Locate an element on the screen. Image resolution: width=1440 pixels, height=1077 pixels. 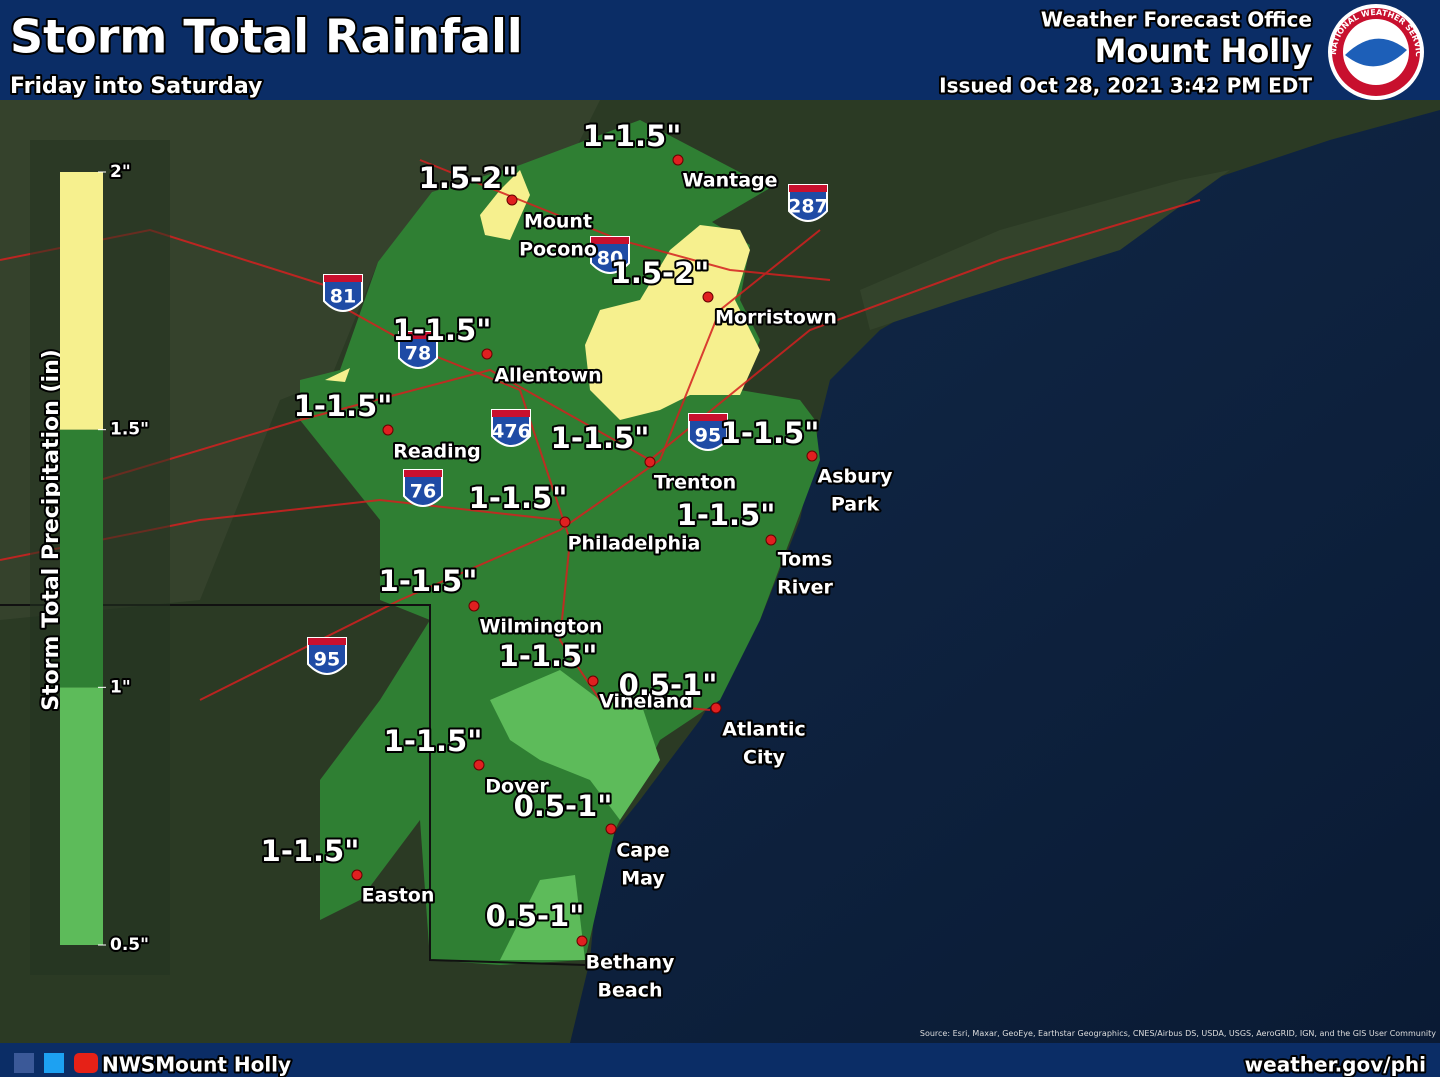
website: weather.gov/phi is located at coordinates (1335, 1064).